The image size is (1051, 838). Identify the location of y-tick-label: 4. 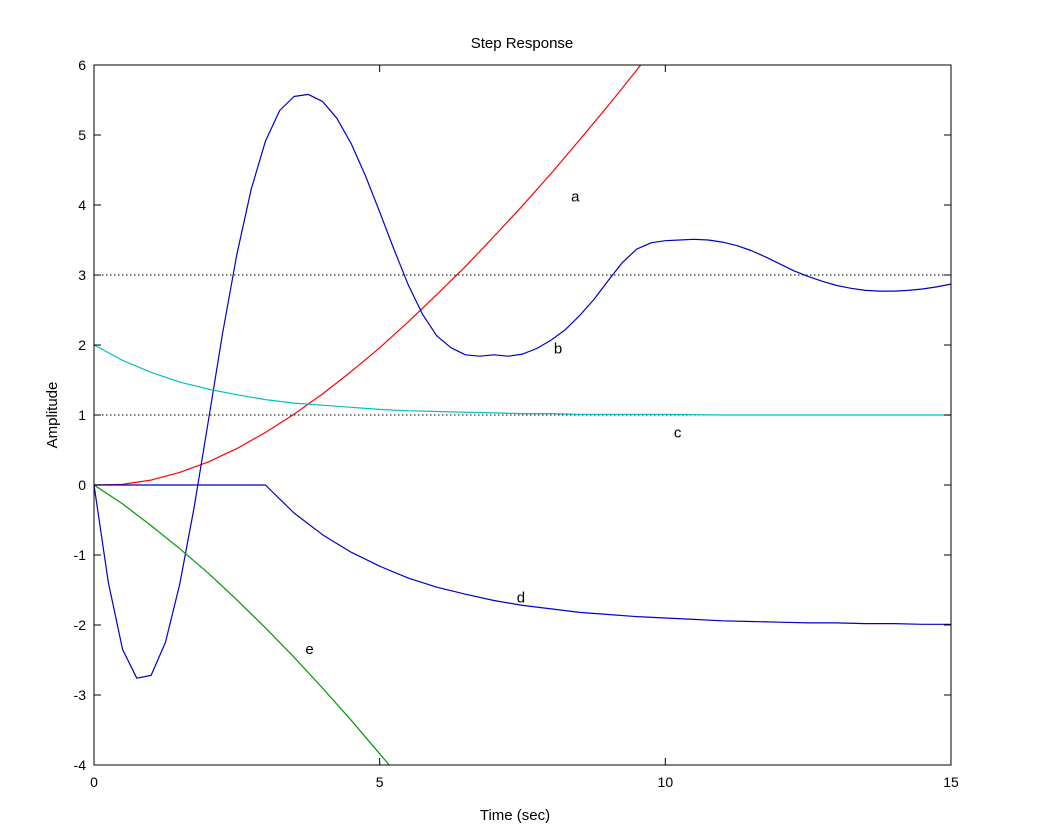
(82, 205).